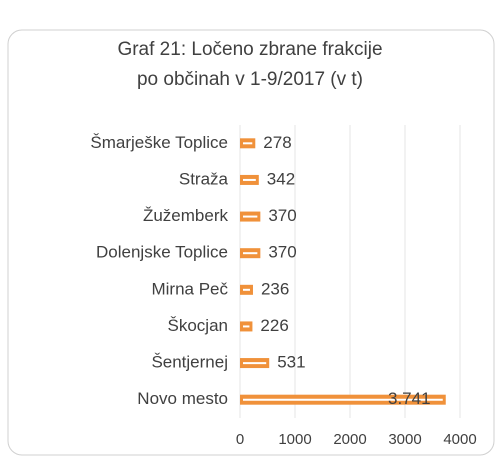 The width and height of the screenshot is (503, 467). Describe the element at coordinates (159, 142) in the screenshot. I see `y-tick-label: Šmarješke Toplice` at that location.